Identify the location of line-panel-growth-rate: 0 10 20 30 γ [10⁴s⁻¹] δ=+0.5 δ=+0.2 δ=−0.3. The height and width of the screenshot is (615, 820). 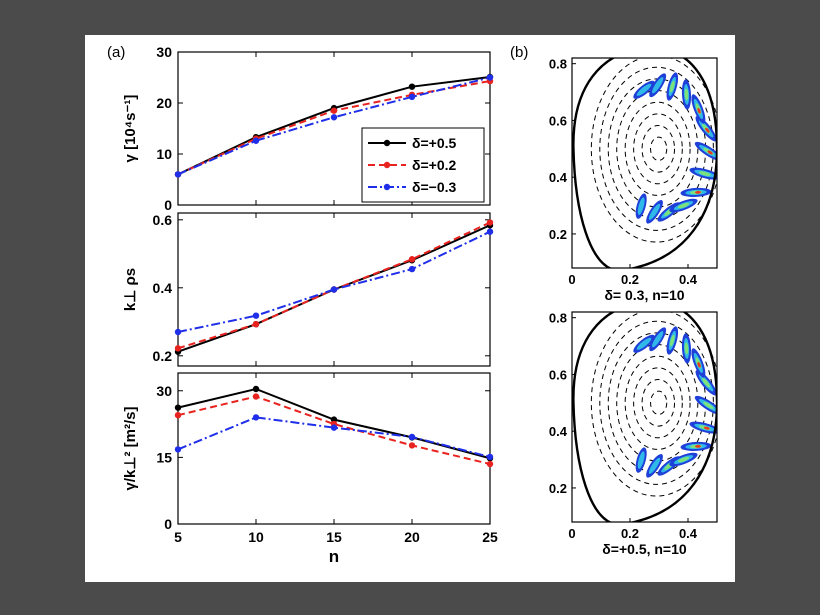
(308, 128).